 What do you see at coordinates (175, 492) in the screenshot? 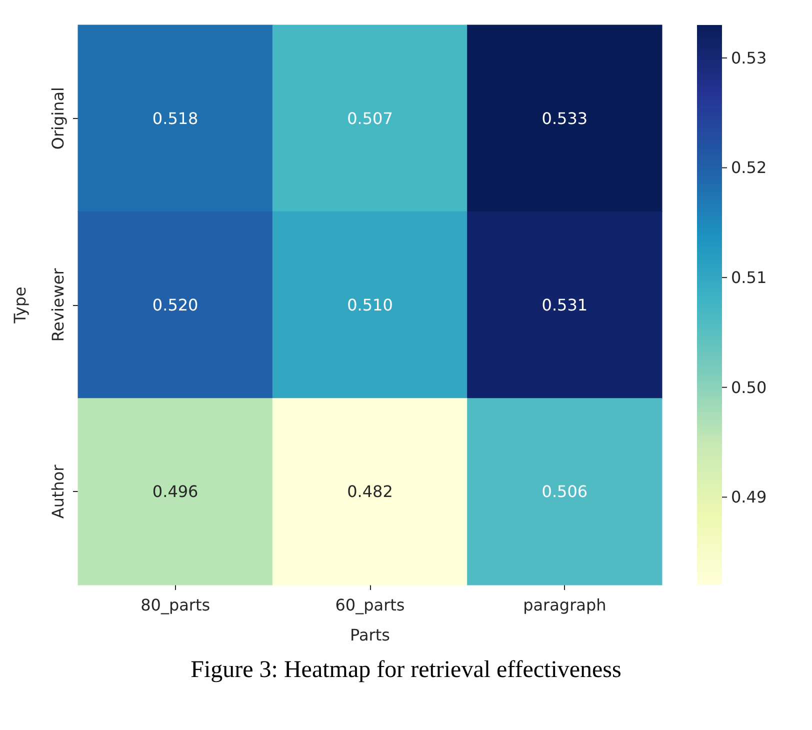
I see `data-label: 0.496` at bounding box center [175, 492].